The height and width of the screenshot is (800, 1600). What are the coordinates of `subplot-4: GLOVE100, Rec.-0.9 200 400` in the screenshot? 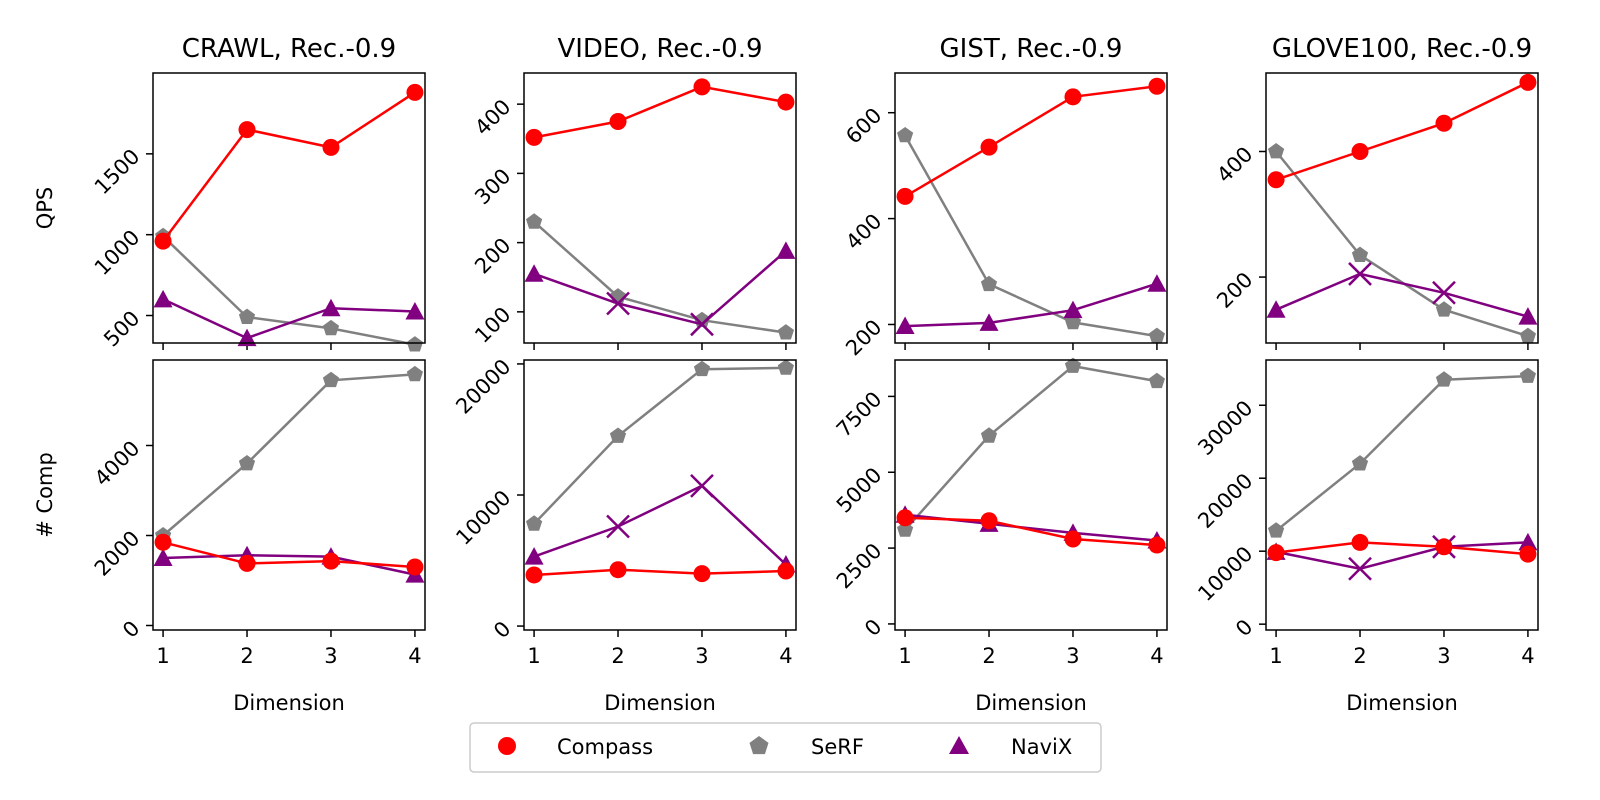 It's located at (1375, 192).